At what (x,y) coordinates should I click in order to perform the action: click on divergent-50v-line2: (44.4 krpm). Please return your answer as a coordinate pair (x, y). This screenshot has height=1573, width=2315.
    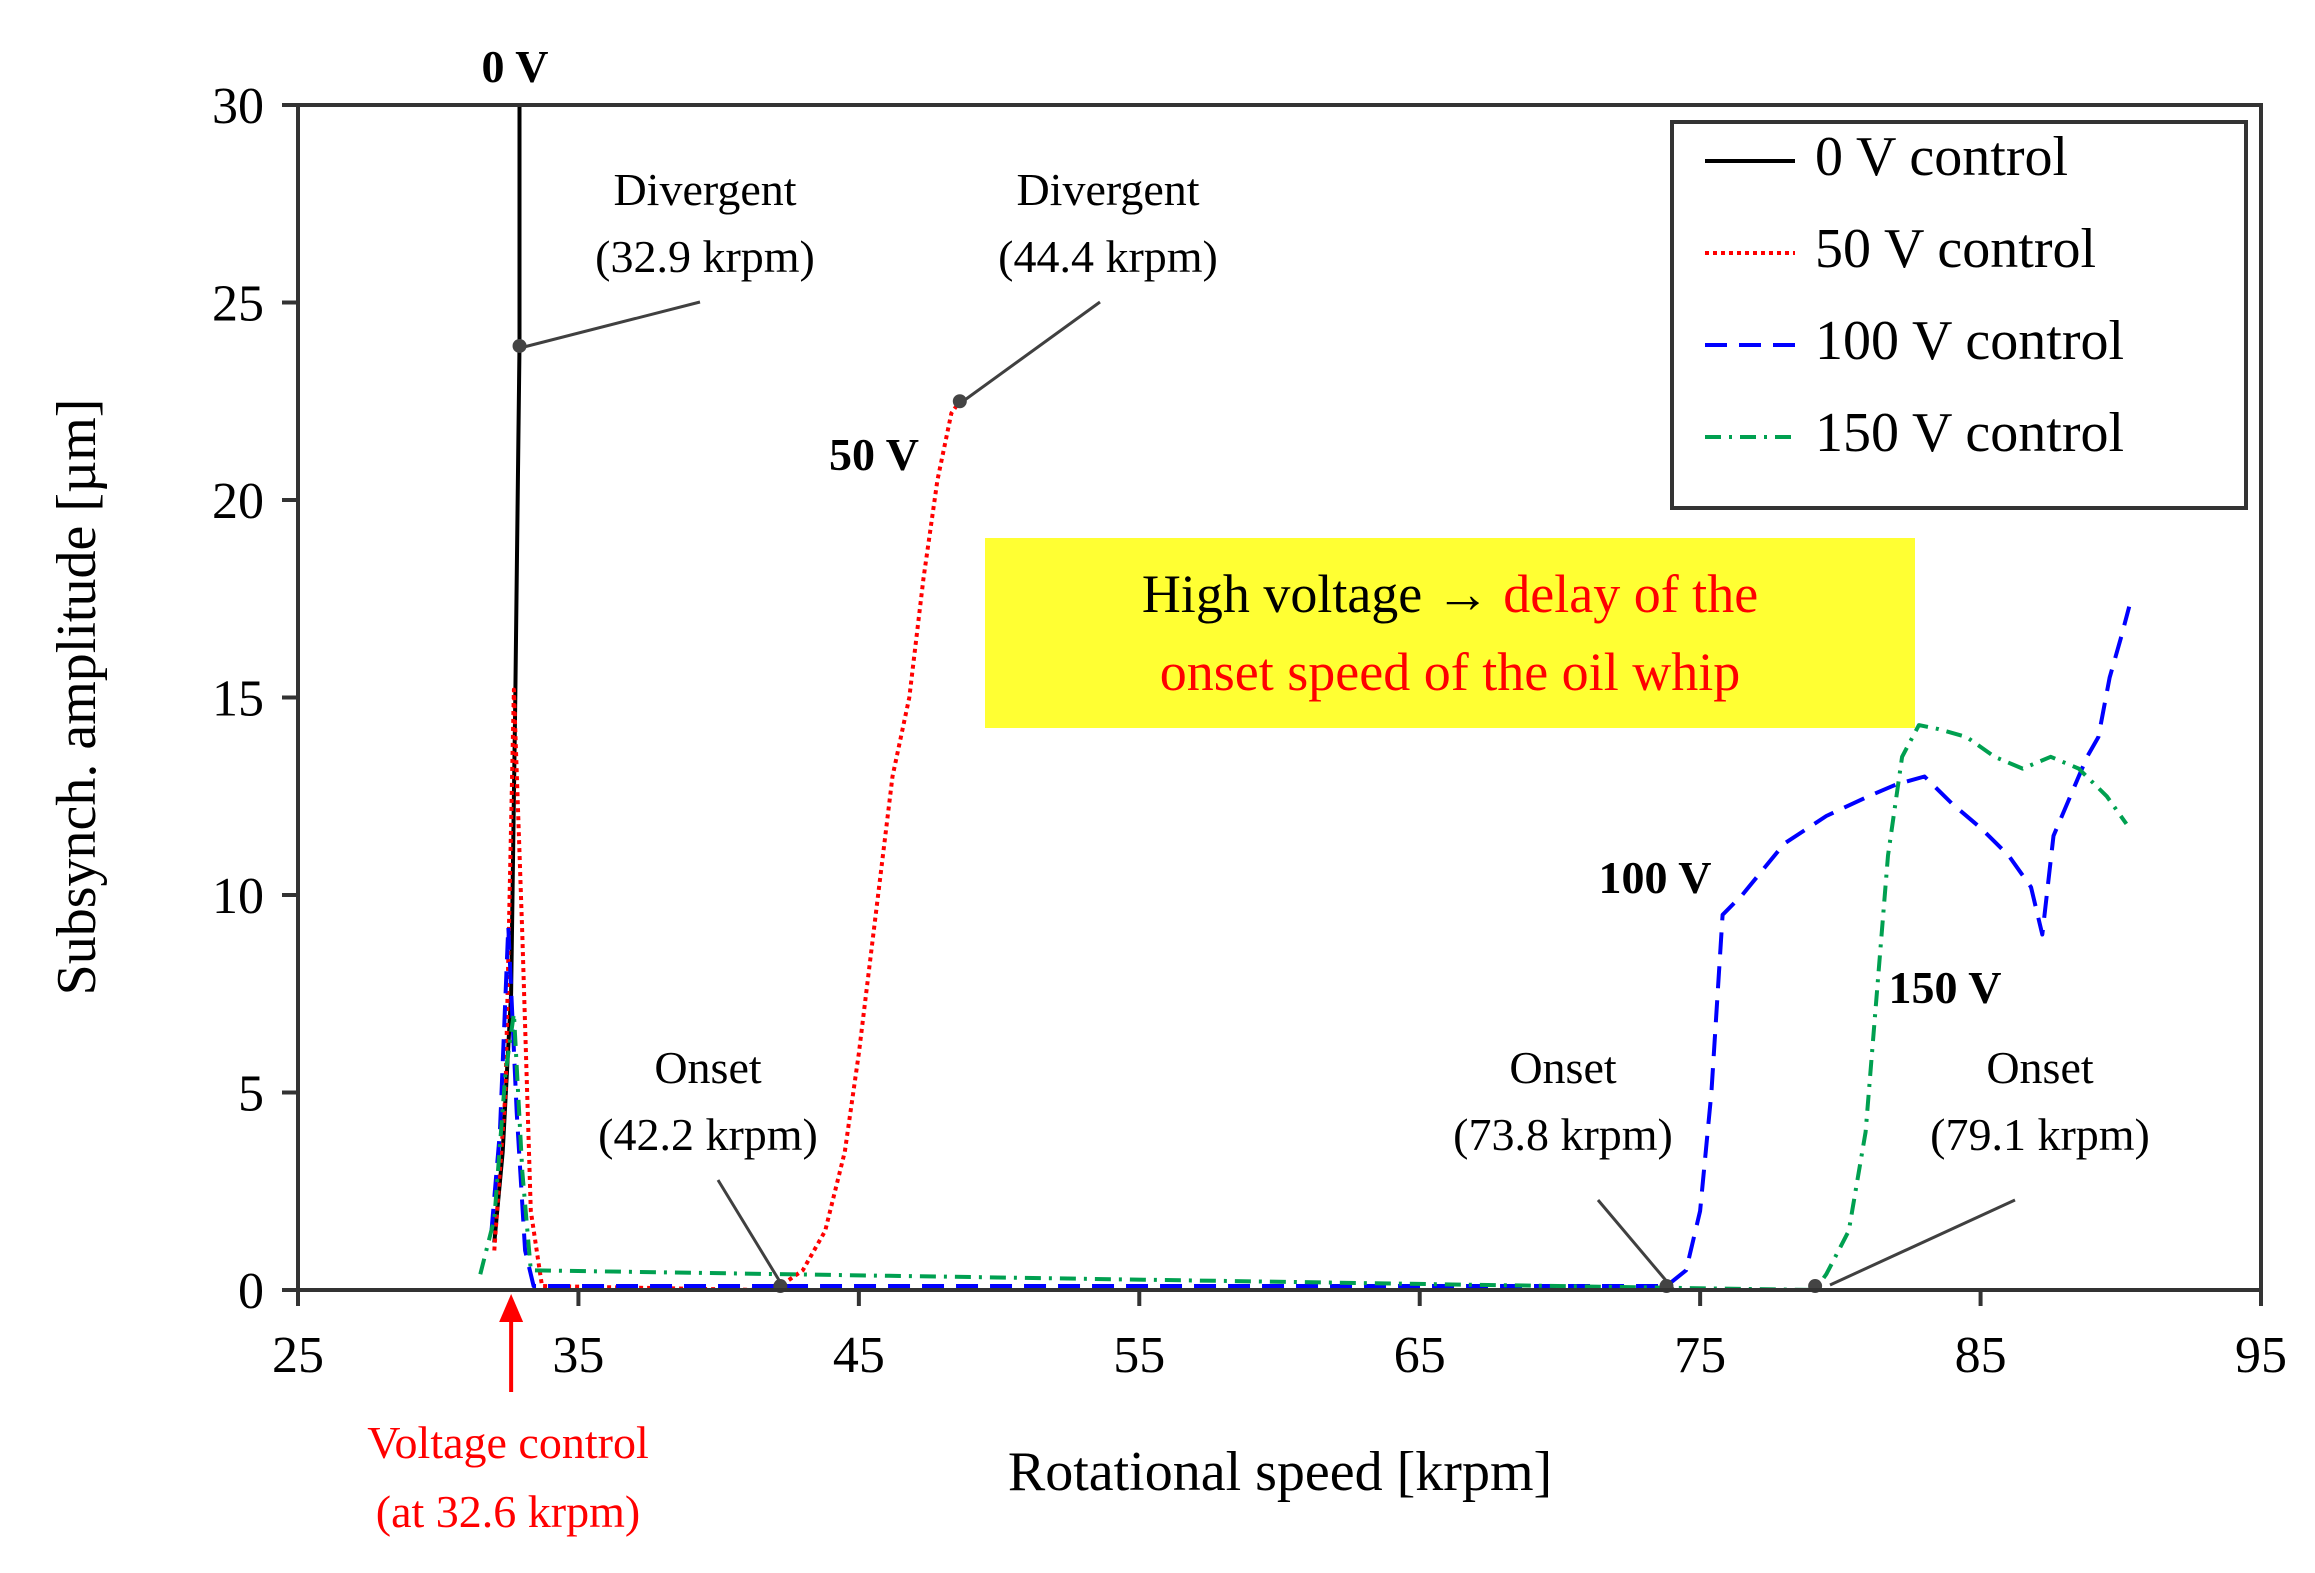
    Looking at the image, I should click on (1108, 256).